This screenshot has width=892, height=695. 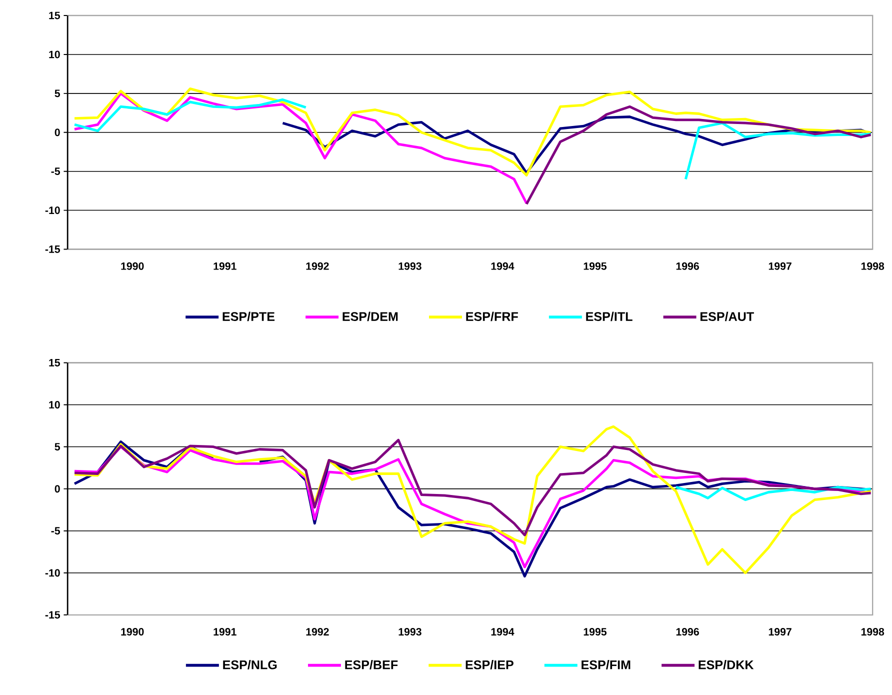 What do you see at coordinates (727, 316) in the screenshot?
I see `legend-label: ESP/AUT` at bounding box center [727, 316].